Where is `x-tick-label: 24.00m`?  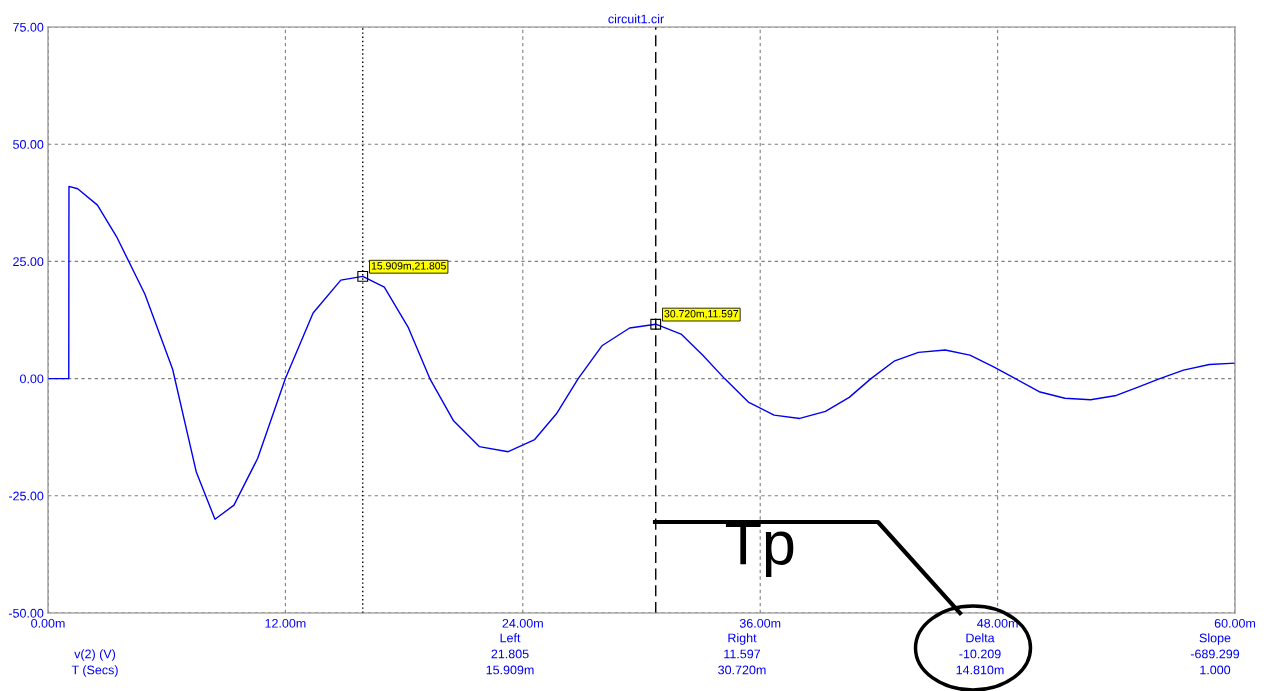 x-tick-label: 24.00m is located at coordinates (522, 623).